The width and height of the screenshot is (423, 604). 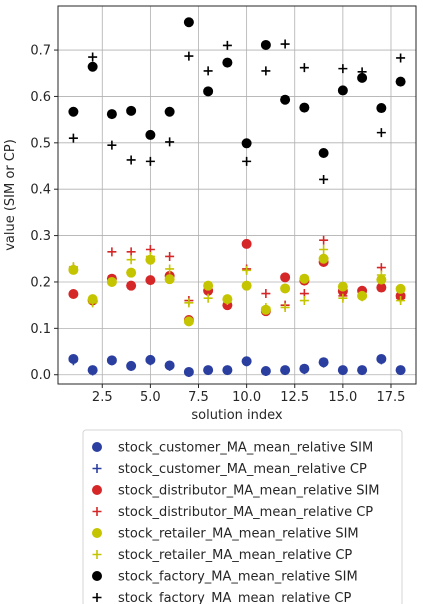 I want to click on x-tick-label: 5.0, so click(x=150, y=397).